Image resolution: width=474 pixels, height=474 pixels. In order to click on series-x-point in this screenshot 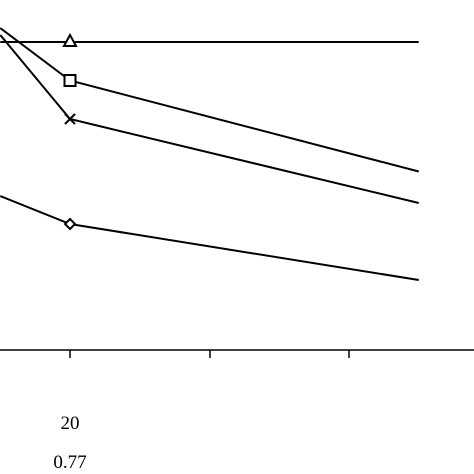, I will do `click(70, 119)`.